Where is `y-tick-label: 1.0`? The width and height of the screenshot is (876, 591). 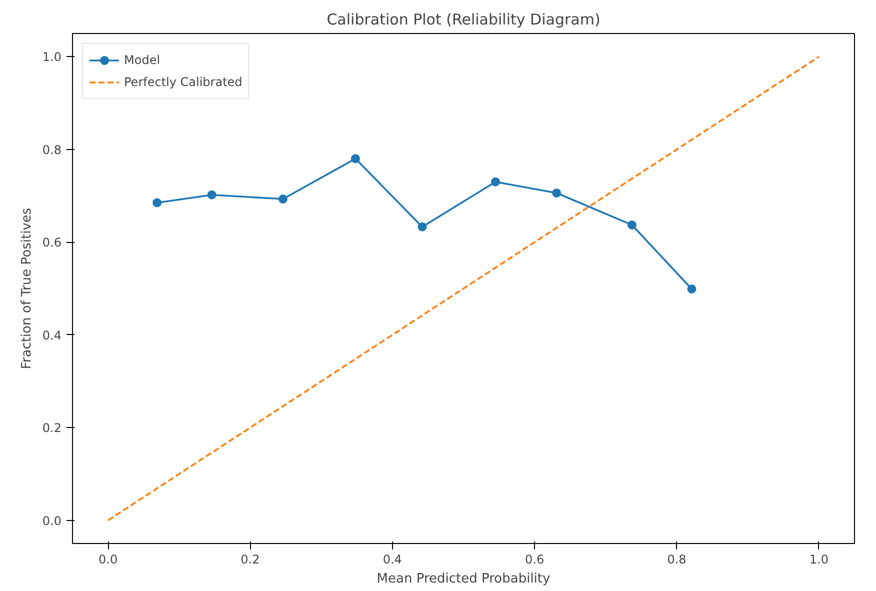
y-tick-label: 1.0 is located at coordinates (52, 57).